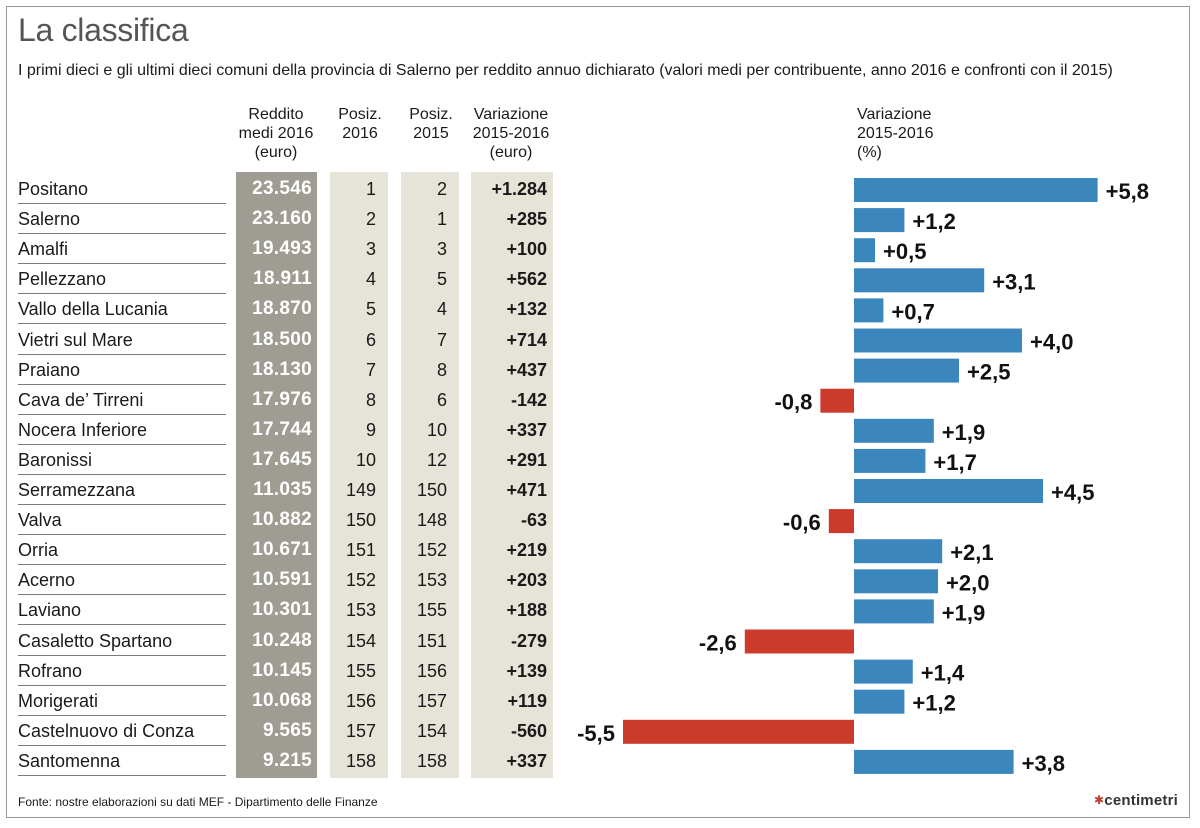  I want to click on reddito-cell: 18.911, so click(282, 279).